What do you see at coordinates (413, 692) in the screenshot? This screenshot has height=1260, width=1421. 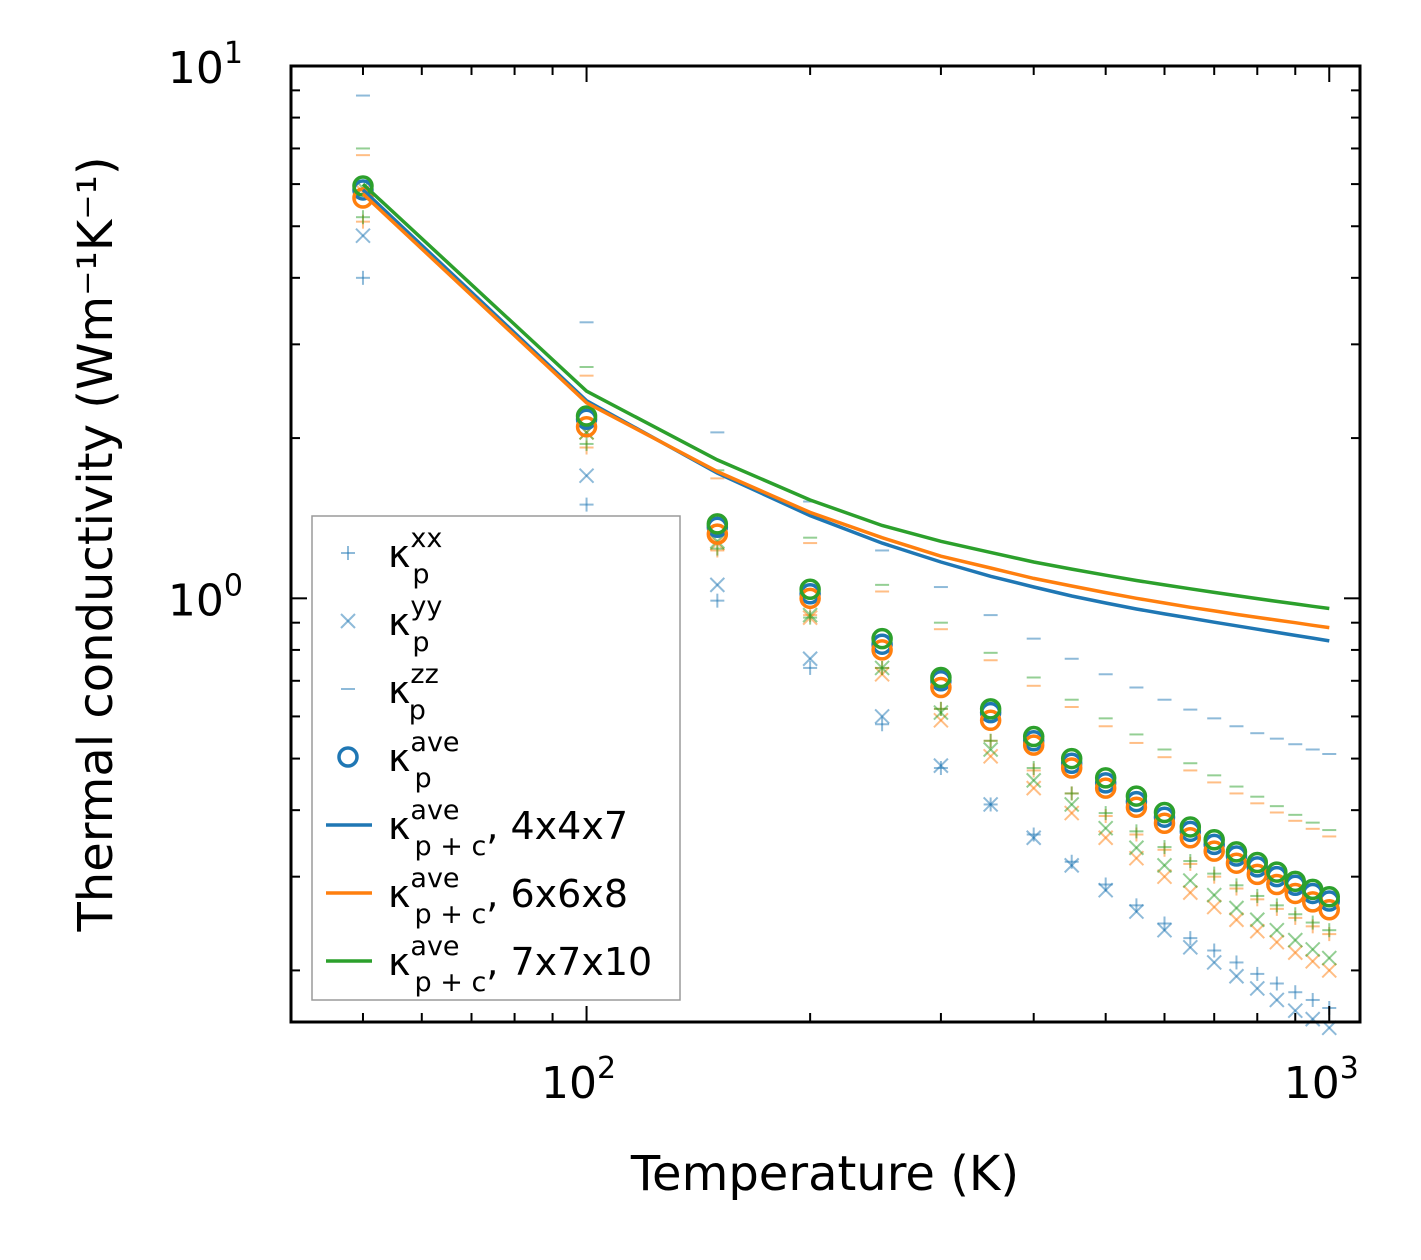 I see `legend-label-2: κzz p` at bounding box center [413, 692].